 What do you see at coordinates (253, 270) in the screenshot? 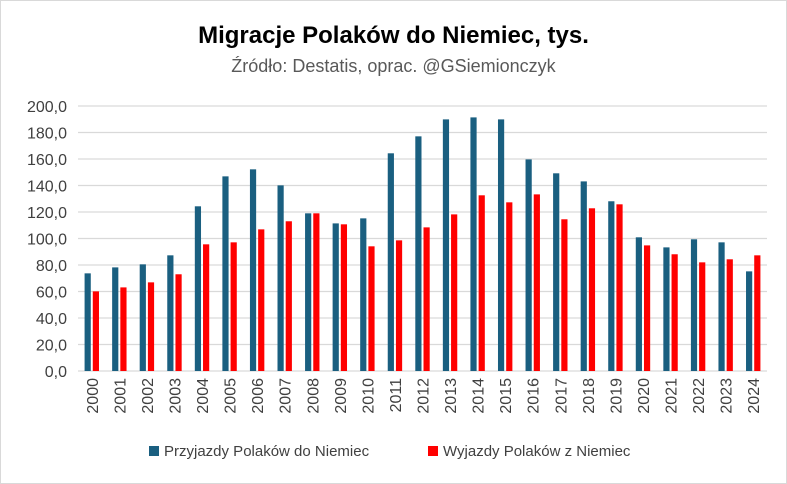
I see `bar-przyjazdy-2006` at bounding box center [253, 270].